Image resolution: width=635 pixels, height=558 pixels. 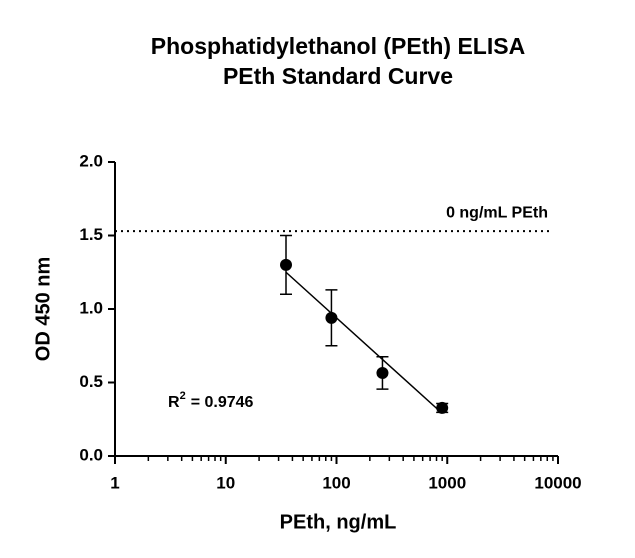 I want to click on fit-line, so click(x=364, y=342).